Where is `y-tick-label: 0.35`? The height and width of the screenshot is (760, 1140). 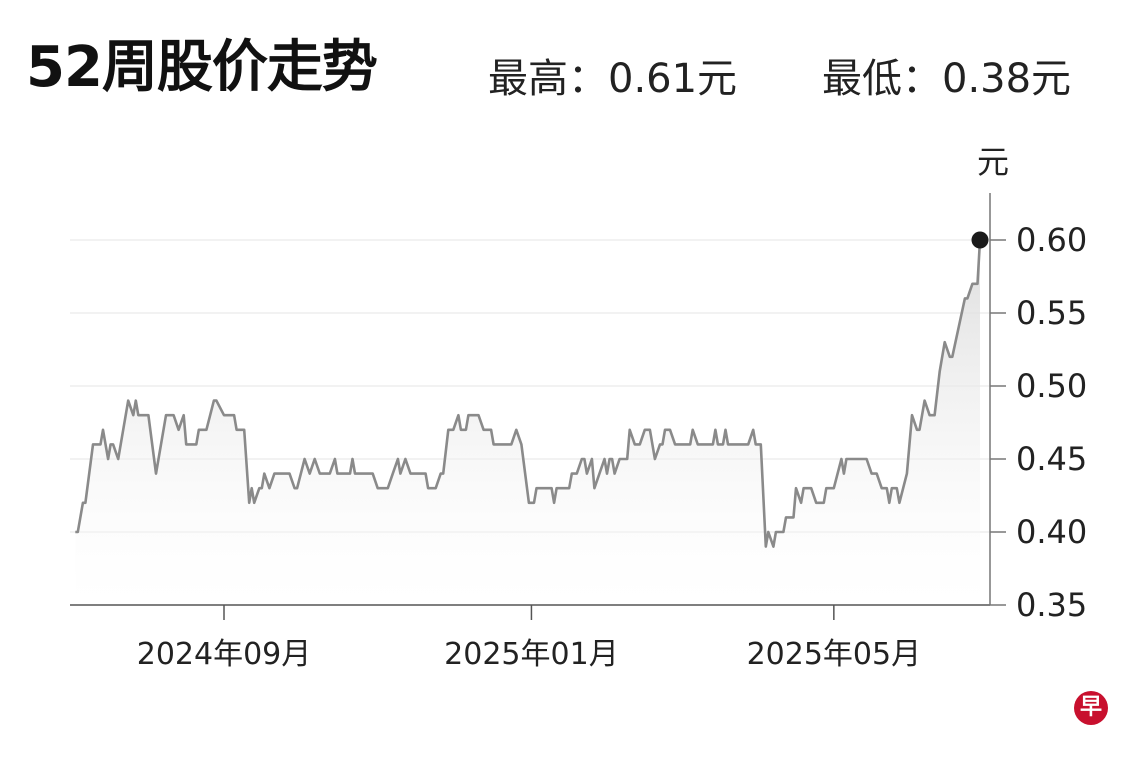 y-tick-label: 0.35 is located at coordinates (1051, 605).